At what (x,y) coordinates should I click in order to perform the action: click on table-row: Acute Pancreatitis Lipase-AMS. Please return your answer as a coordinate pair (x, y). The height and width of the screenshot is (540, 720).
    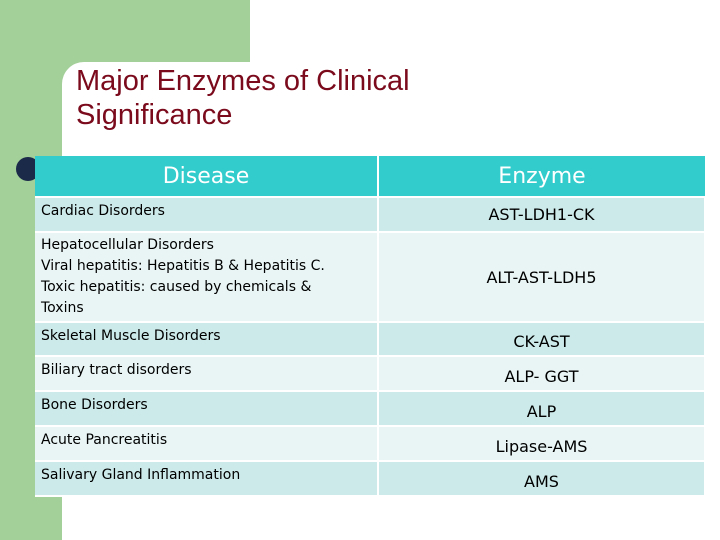
    Looking at the image, I should click on (370, 444).